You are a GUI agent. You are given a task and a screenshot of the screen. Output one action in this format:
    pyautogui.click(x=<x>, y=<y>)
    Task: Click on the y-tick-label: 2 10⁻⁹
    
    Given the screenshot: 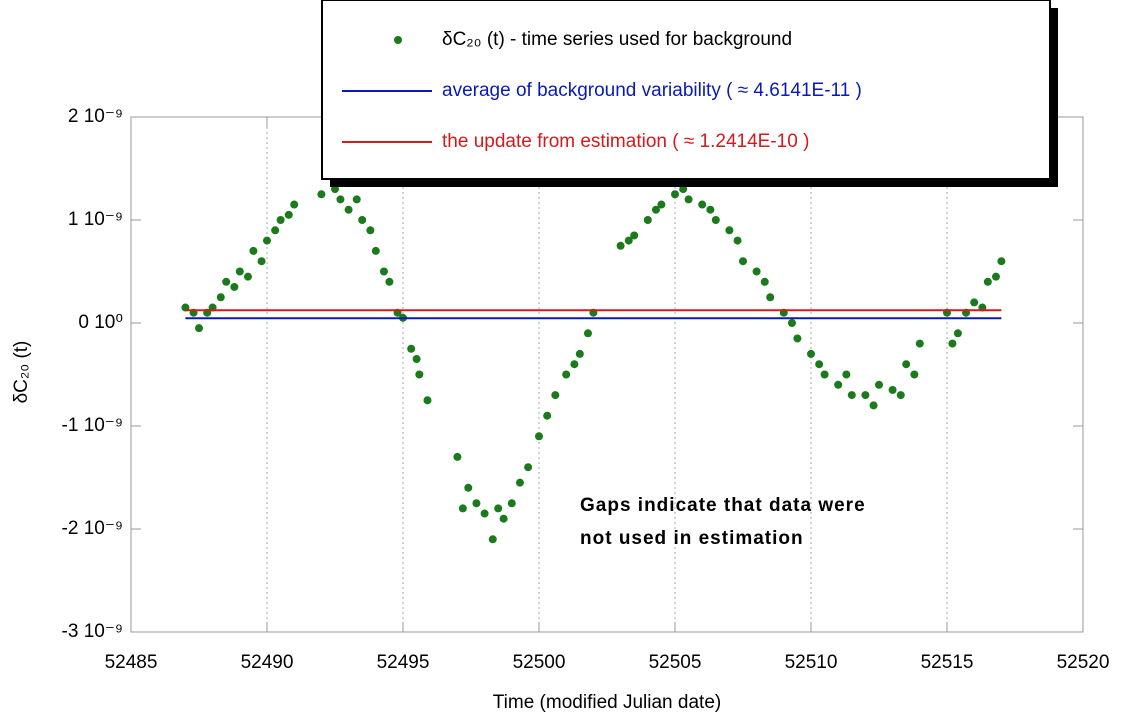 What is the action you would take?
    pyautogui.click(x=95, y=116)
    